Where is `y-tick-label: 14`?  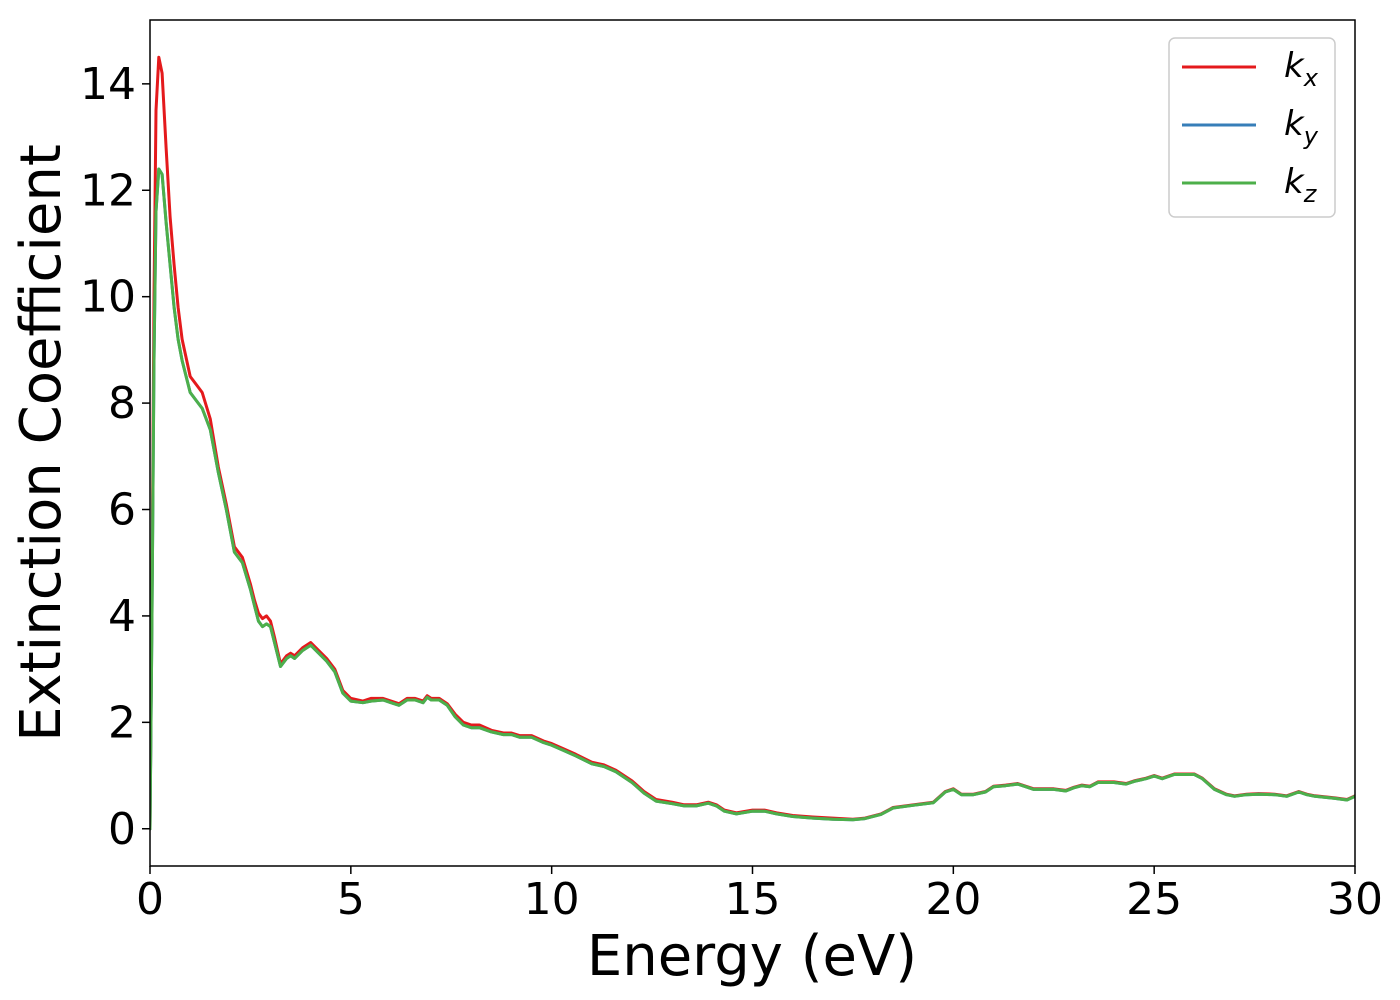
y-tick-label: 14 is located at coordinates (108, 84).